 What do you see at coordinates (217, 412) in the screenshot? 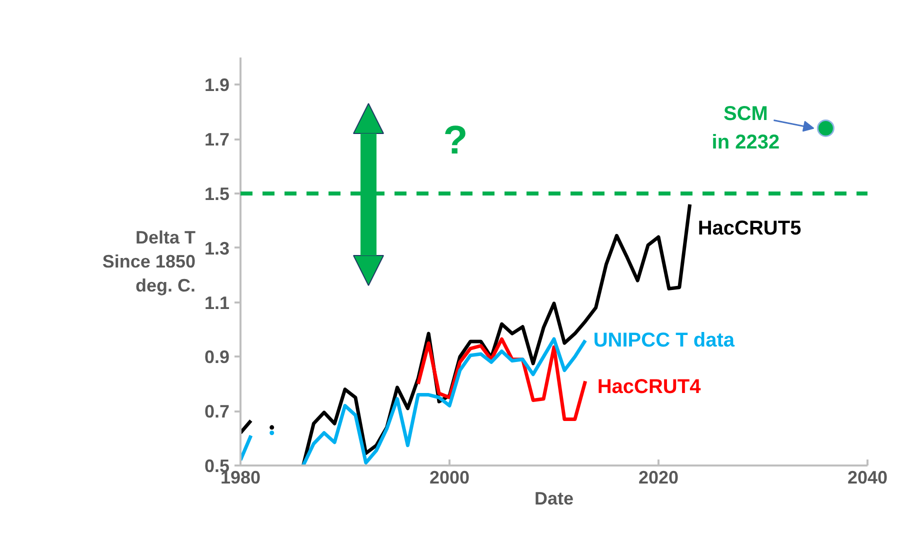
I see `y-tick-label: 0.7` at bounding box center [217, 412].